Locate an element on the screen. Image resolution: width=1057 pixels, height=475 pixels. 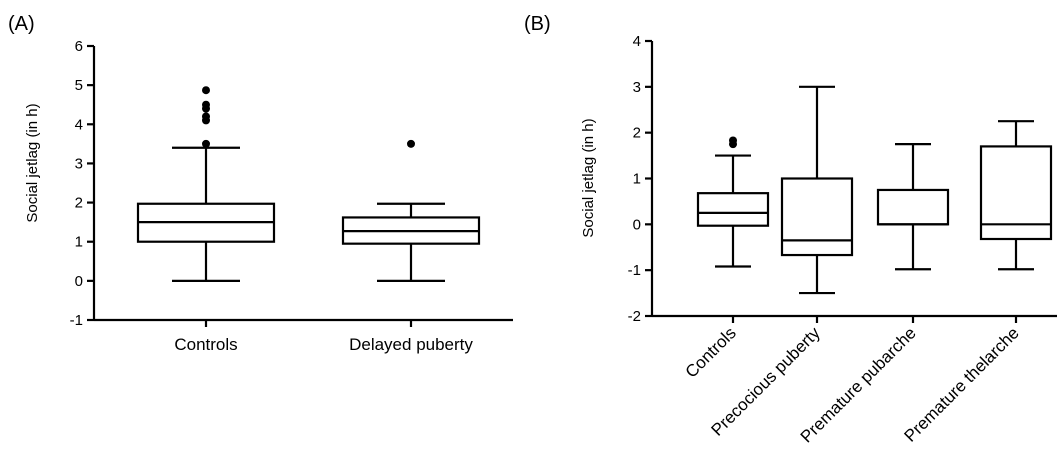
panel-b-category-label: Controls is located at coordinates (711, 352).